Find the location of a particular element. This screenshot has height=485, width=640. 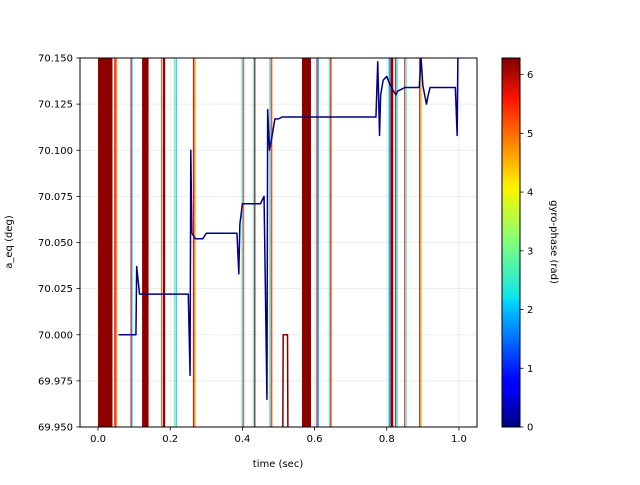

colorbar-tick-label-2: 2 is located at coordinates (530, 310).